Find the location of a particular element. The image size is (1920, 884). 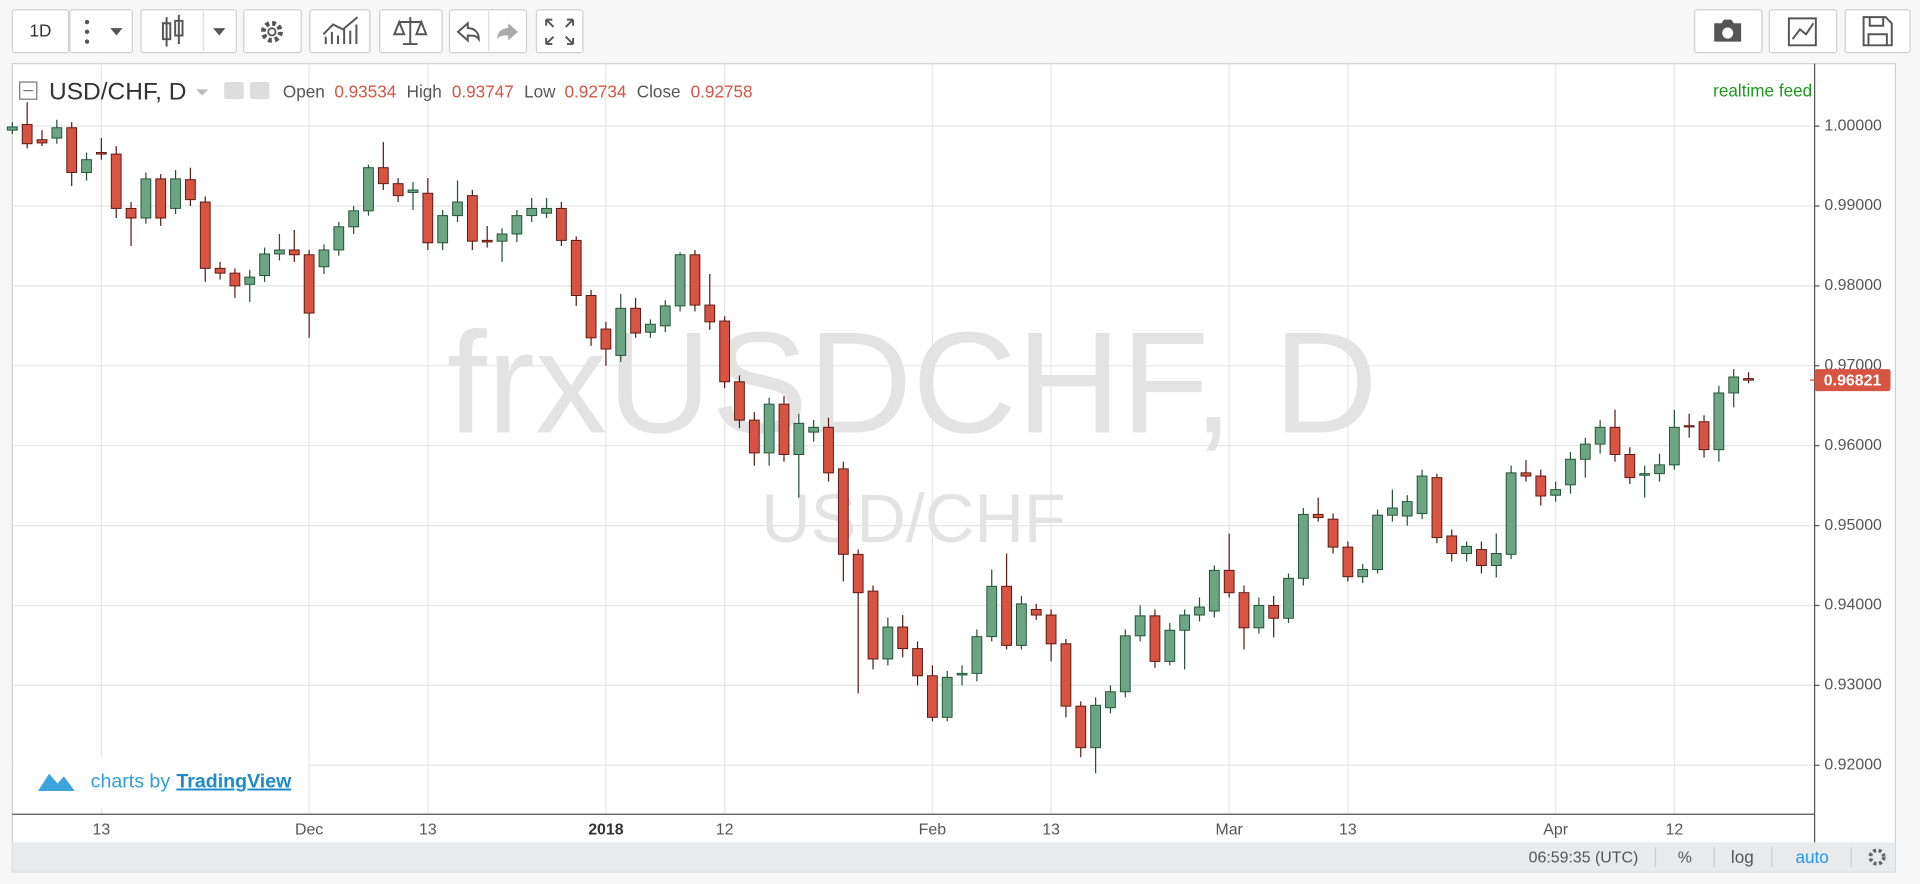

log-toggle: log is located at coordinates (1742, 857).